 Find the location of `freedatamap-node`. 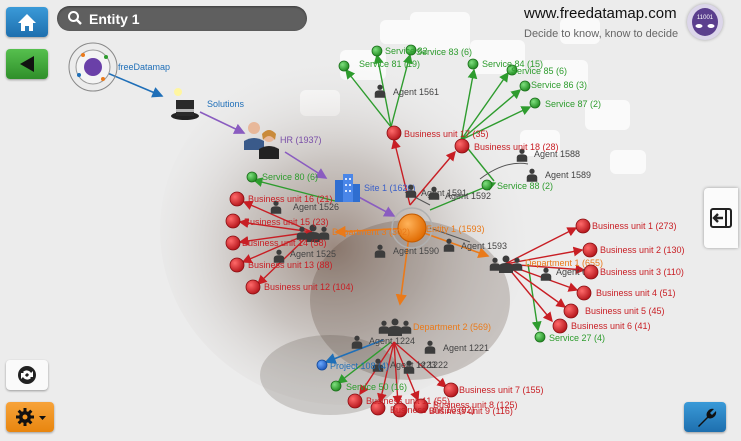

freedatamap-node is located at coordinates (93, 67).